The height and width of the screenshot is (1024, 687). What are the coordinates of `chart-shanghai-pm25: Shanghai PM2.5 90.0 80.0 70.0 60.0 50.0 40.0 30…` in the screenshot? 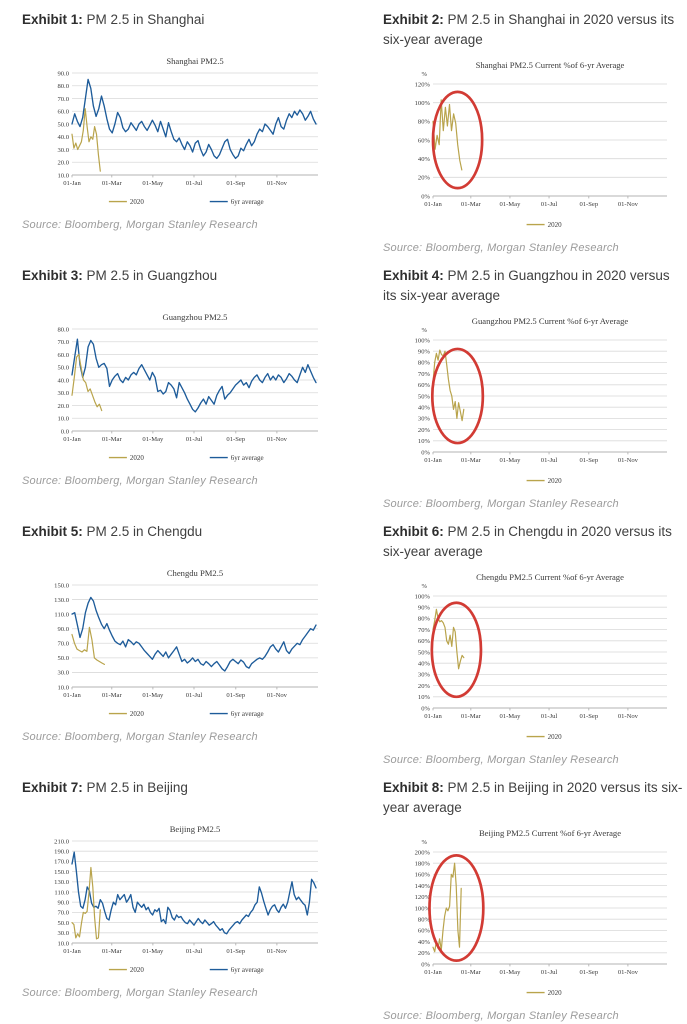 It's located at (185, 133).